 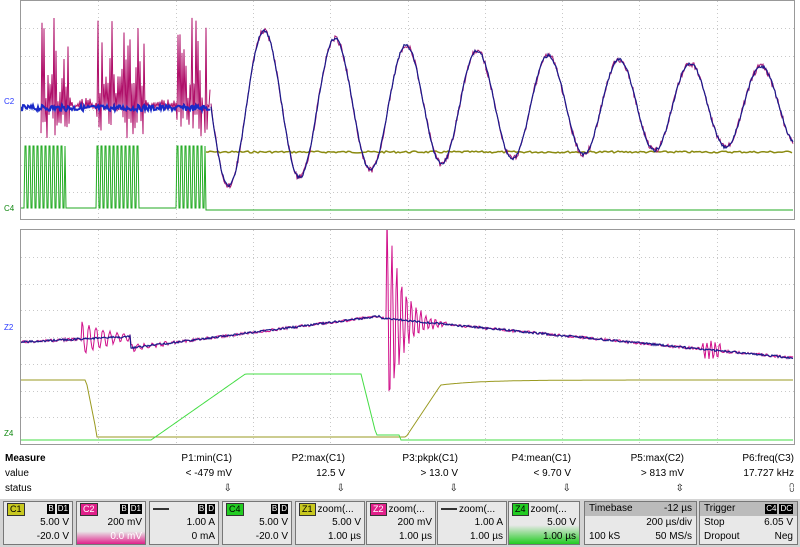 What do you see at coordinates (722, 536) in the screenshot?
I see `trigger-type: Dropout` at bounding box center [722, 536].